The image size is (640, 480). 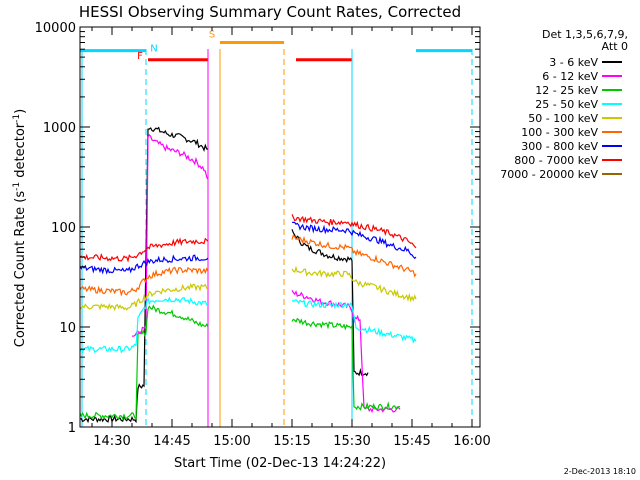 What do you see at coordinates (17, 186) in the screenshot?
I see `y-axis-label-sup1: -1` at bounding box center [17, 186].